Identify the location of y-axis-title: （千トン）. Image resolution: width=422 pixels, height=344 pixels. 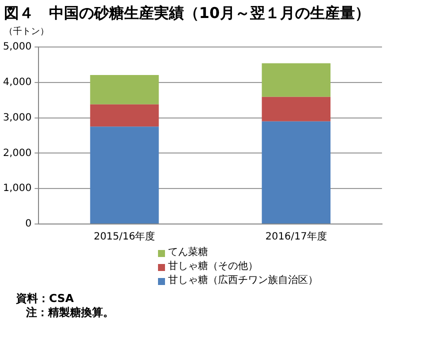
(27, 32).